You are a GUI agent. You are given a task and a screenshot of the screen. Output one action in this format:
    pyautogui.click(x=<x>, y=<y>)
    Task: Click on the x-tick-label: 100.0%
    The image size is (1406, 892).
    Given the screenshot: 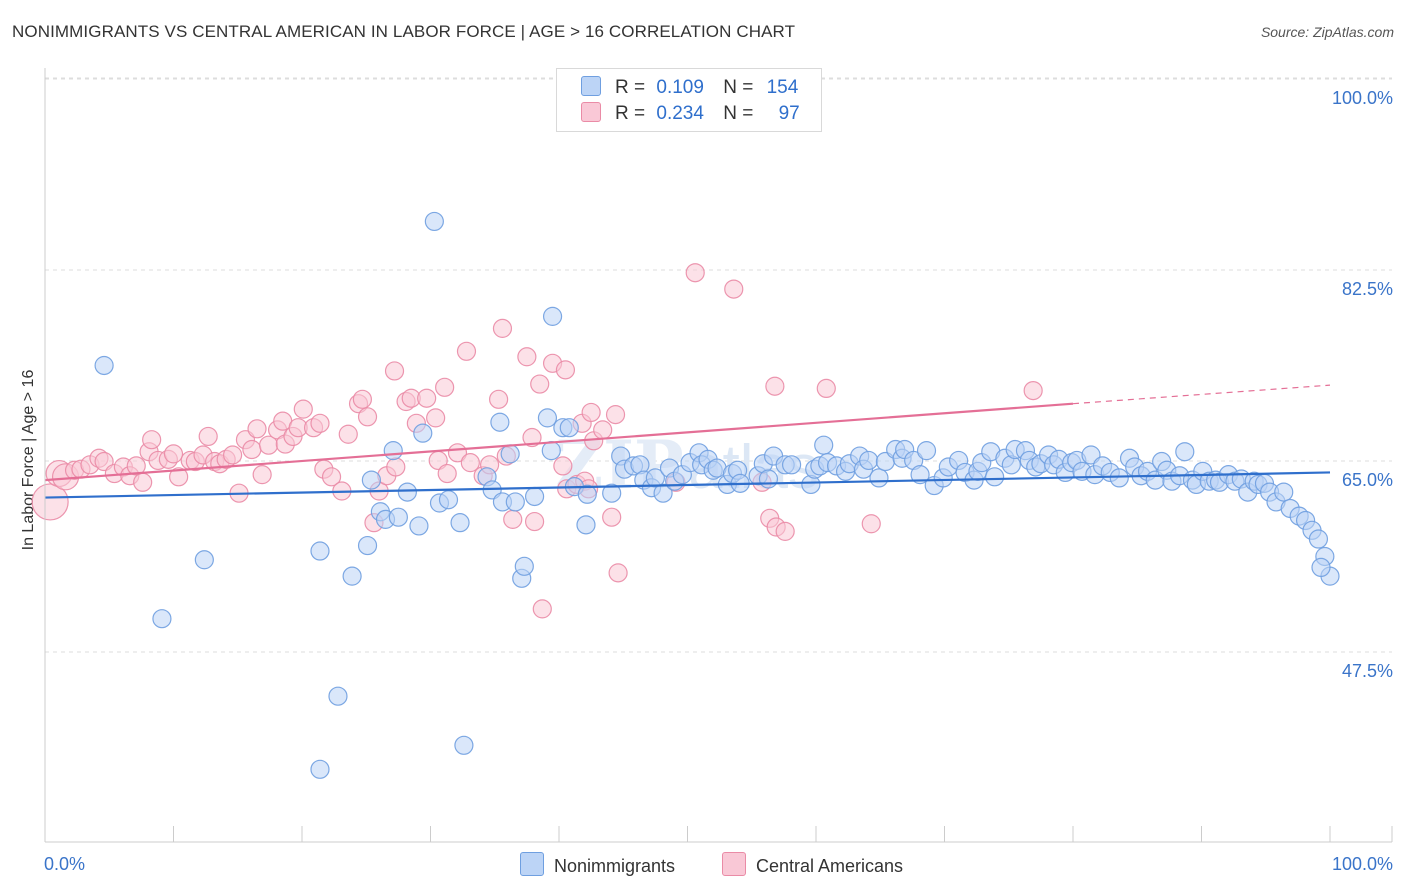 What is the action you would take?
    pyautogui.click(x=1362, y=864)
    